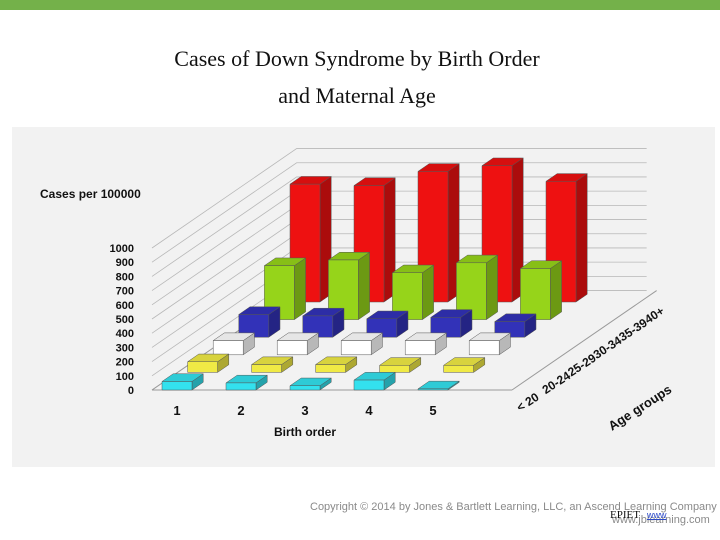 The image size is (720, 540). Describe the element at coordinates (125, 277) in the screenshot. I see `y-tick-label: 800` at that location.